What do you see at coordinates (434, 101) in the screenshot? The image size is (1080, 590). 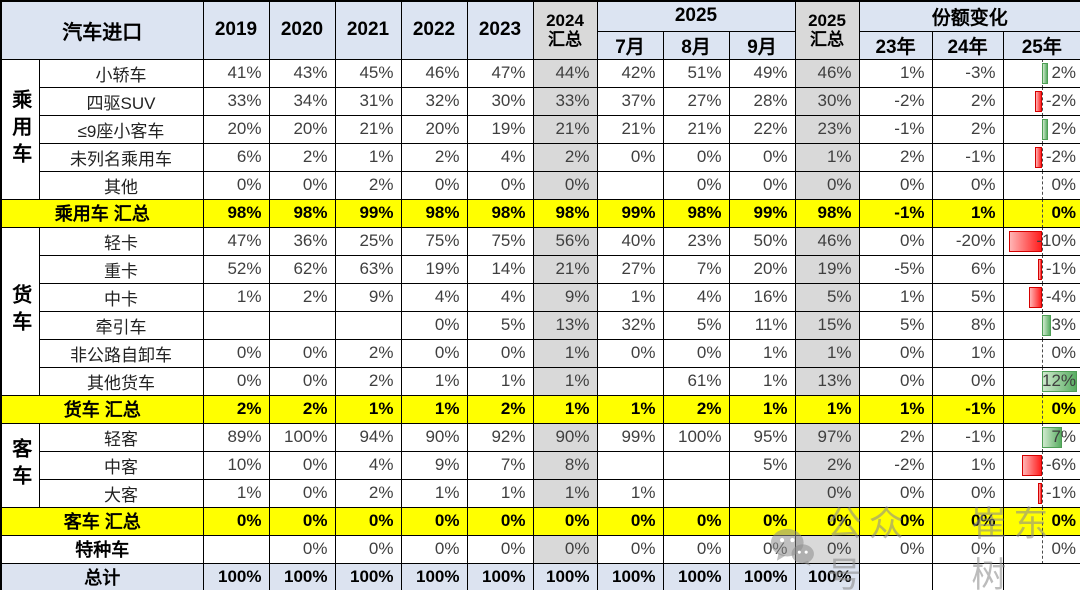 I see `table-cell: 32%` at bounding box center [434, 101].